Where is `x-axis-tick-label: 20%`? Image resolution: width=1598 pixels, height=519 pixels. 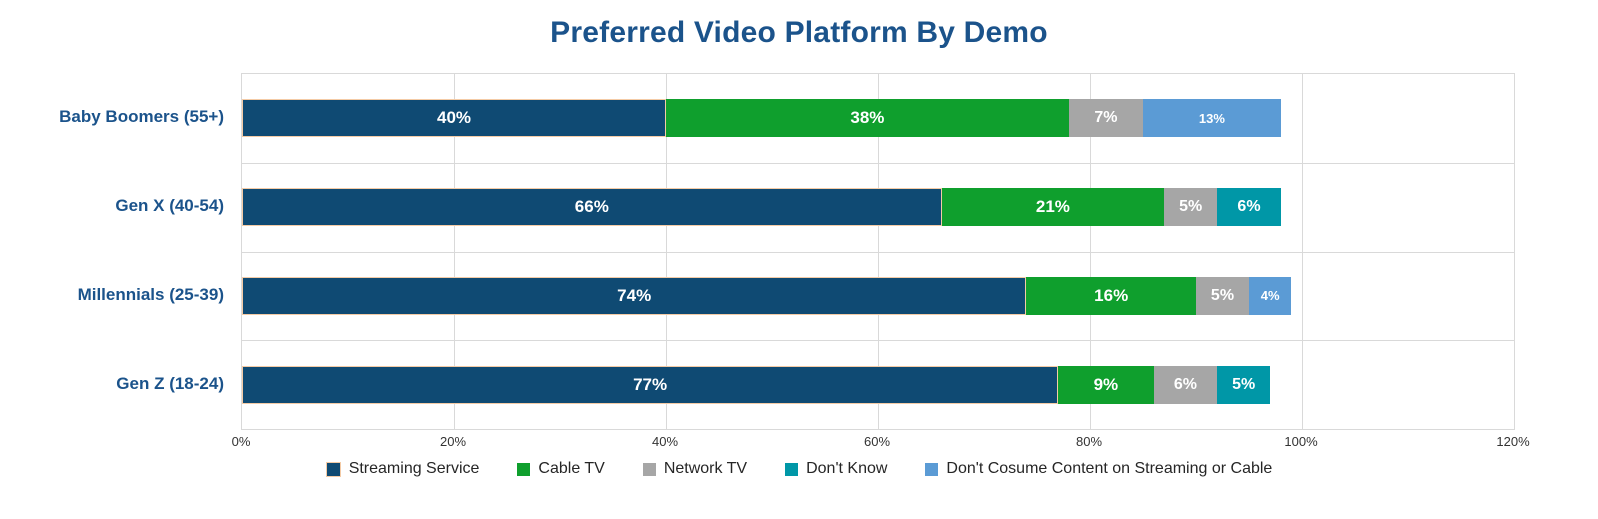 x-axis-tick-label: 20% is located at coordinates (453, 441).